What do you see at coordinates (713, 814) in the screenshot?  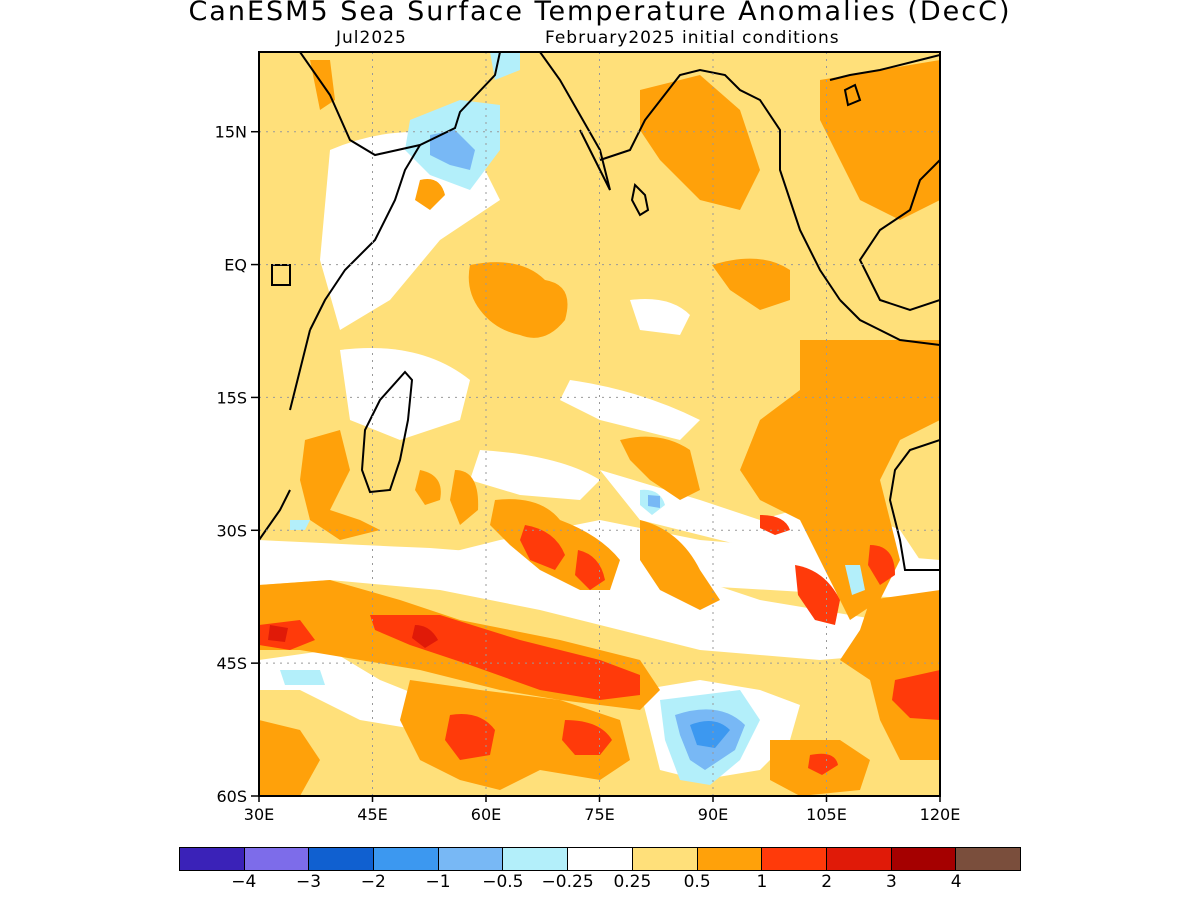 I see `x-tick-label: 90E` at bounding box center [713, 814].